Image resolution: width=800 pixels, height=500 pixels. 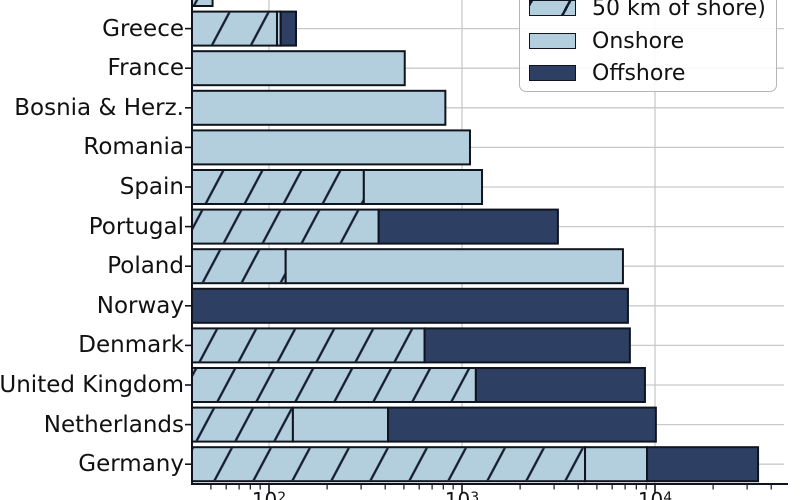 I want to click on country-label-romania: Romania, so click(x=133, y=147).